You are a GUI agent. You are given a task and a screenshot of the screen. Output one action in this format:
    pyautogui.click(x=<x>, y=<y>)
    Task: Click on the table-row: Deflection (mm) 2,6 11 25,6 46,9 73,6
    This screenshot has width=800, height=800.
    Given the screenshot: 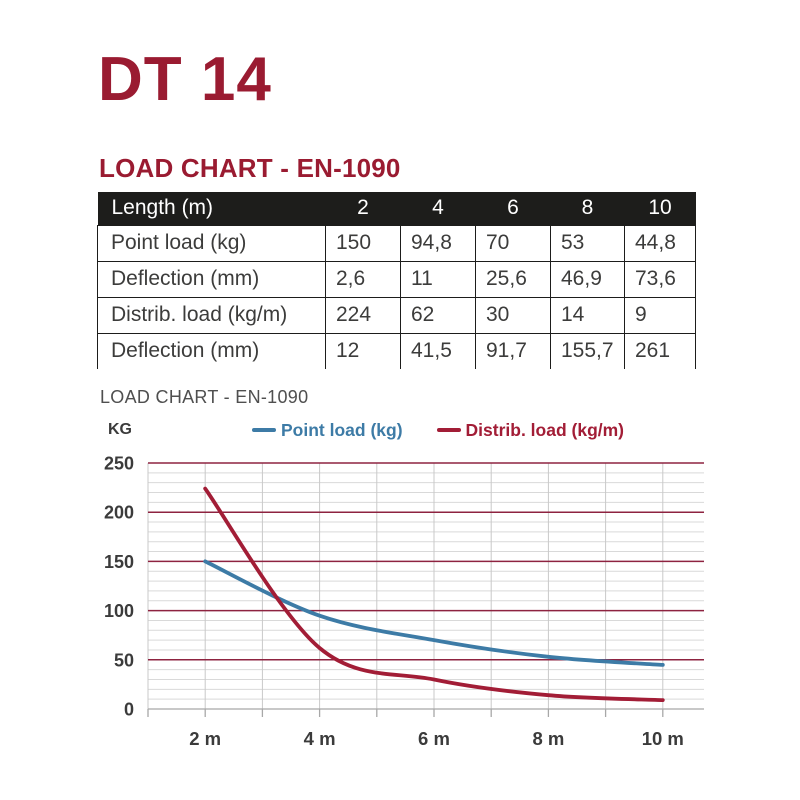 What is the action you would take?
    pyautogui.click(x=396, y=279)
    